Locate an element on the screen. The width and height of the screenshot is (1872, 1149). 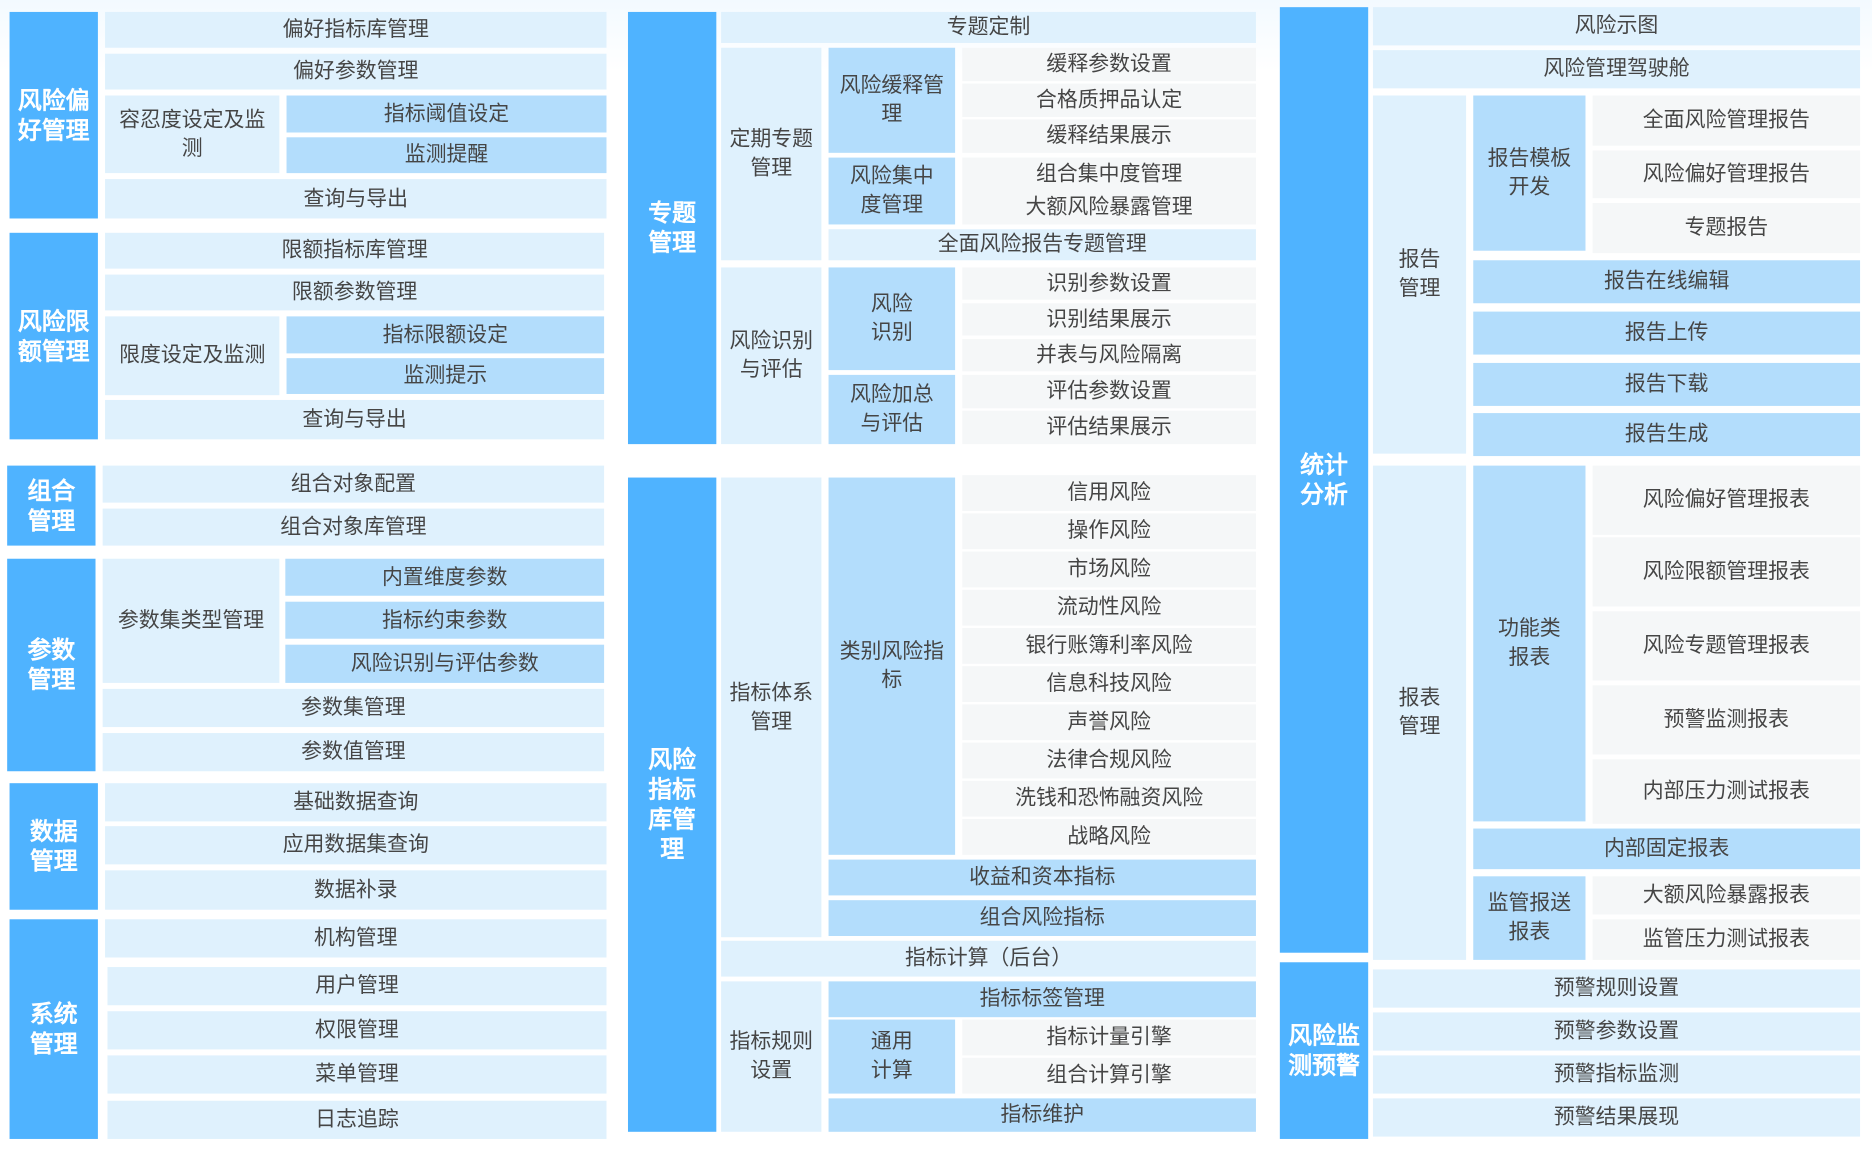
menu-item: 报告上传 is located at coordinates (1667, 333).